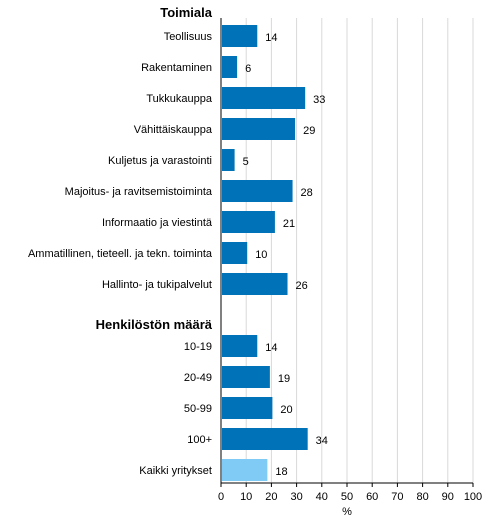 The height and width of the screenshot is (529, 491). What do you see at coordinates (179, 99) in the screenshot?
I see `category-label: Tukkukauppa` at bounding box center [179, 99].